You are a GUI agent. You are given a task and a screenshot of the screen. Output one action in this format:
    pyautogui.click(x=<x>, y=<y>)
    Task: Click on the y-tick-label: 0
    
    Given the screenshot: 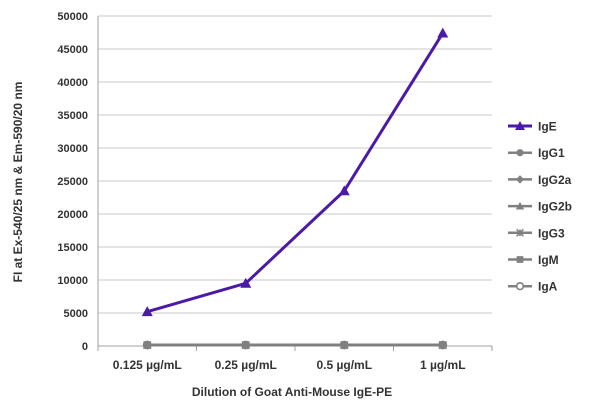 What is the action you would take?
    pyautogui.click(x=85, y=347)
    